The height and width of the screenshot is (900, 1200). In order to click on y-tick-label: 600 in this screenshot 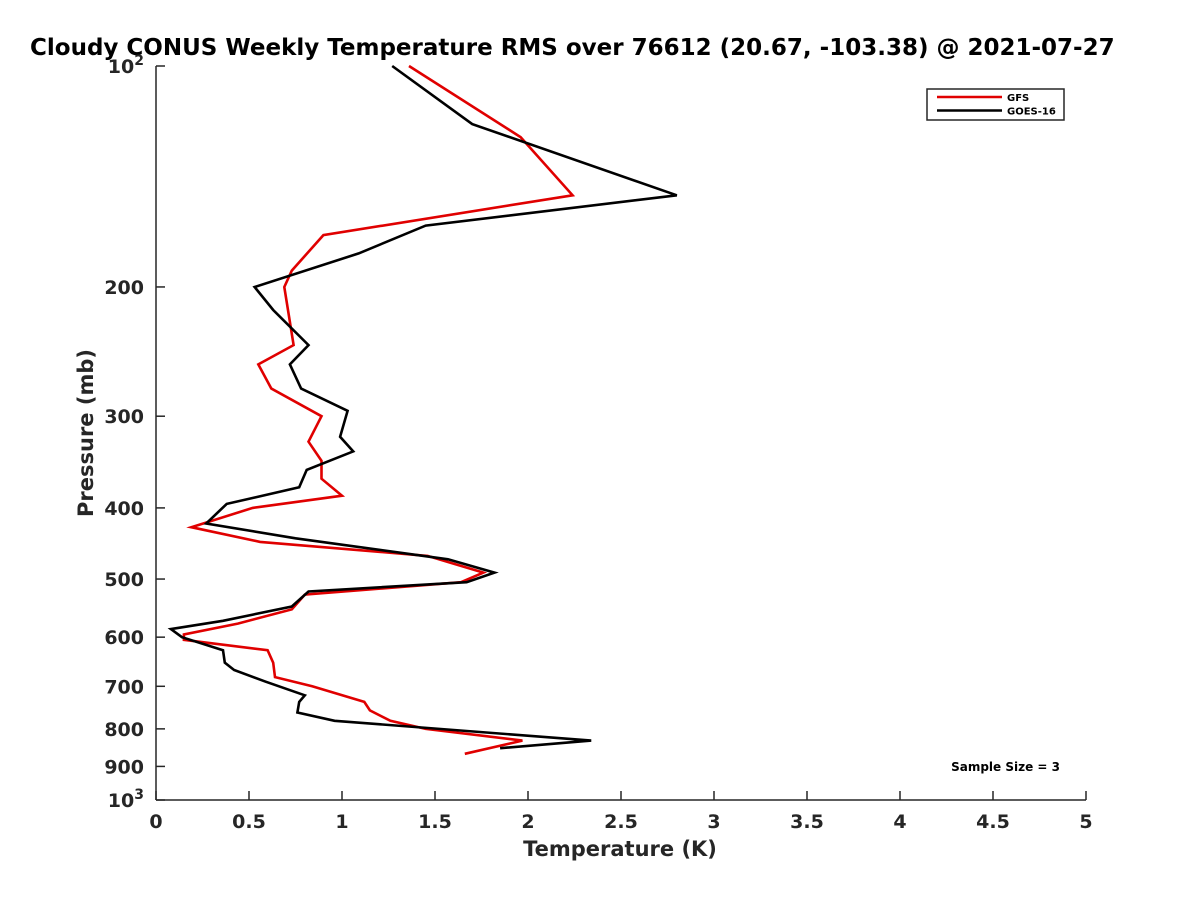, I will do `click(124, 638)`.